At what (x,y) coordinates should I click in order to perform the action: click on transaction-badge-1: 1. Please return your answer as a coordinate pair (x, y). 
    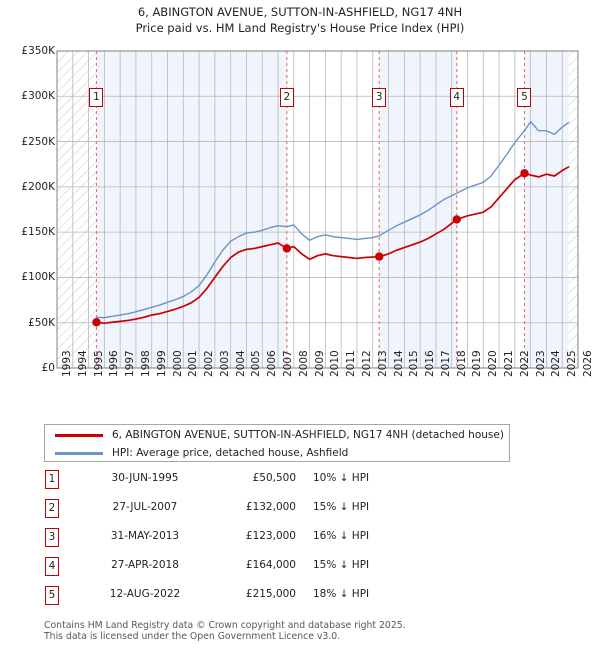
    Looking at the image, I should click on (52, 479).